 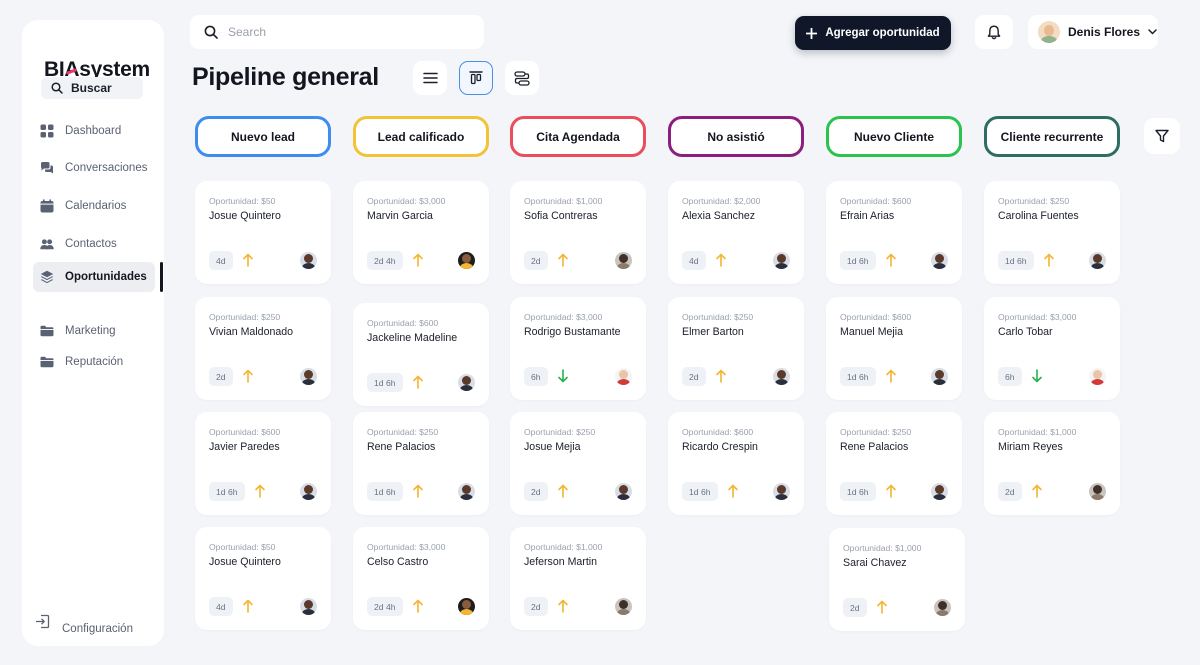 I want to click on opportunity-card: Oportunidad: $1,000 Miriam Reyes 2d, so click(x=1052, y=463).